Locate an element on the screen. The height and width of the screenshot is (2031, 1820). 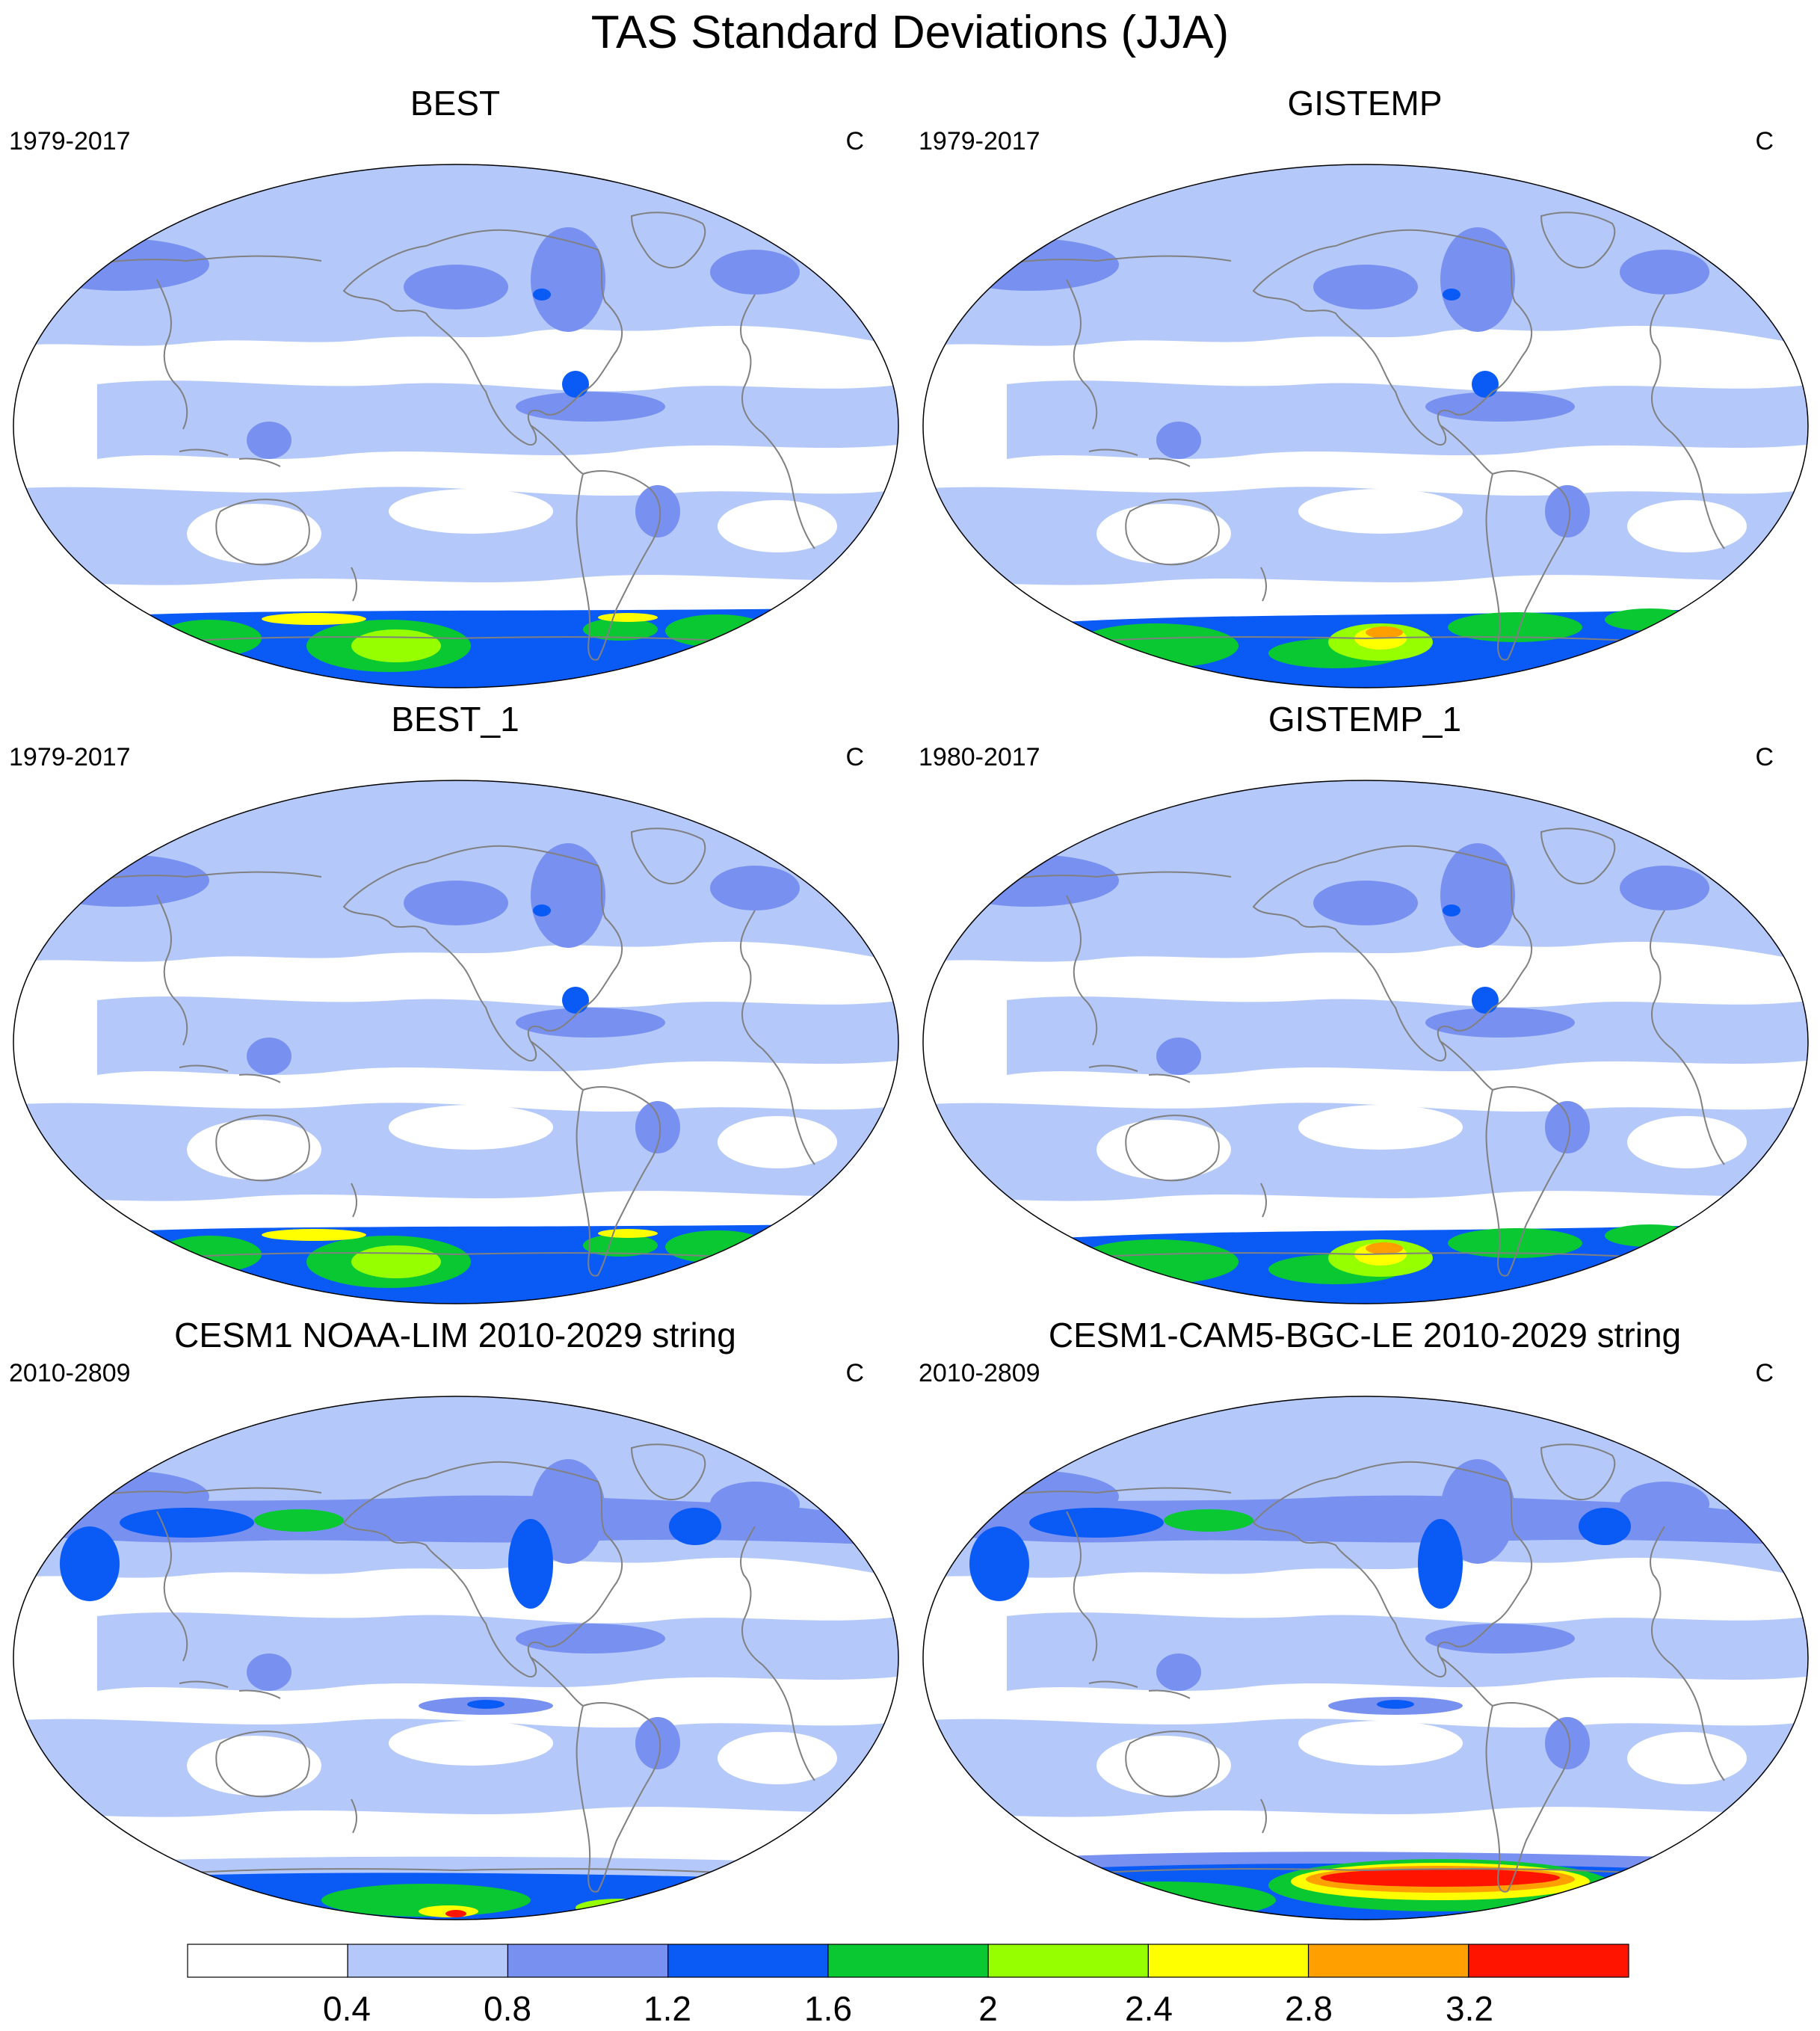
panel-title: GISTEMP is located at coordinates (1365, 103).